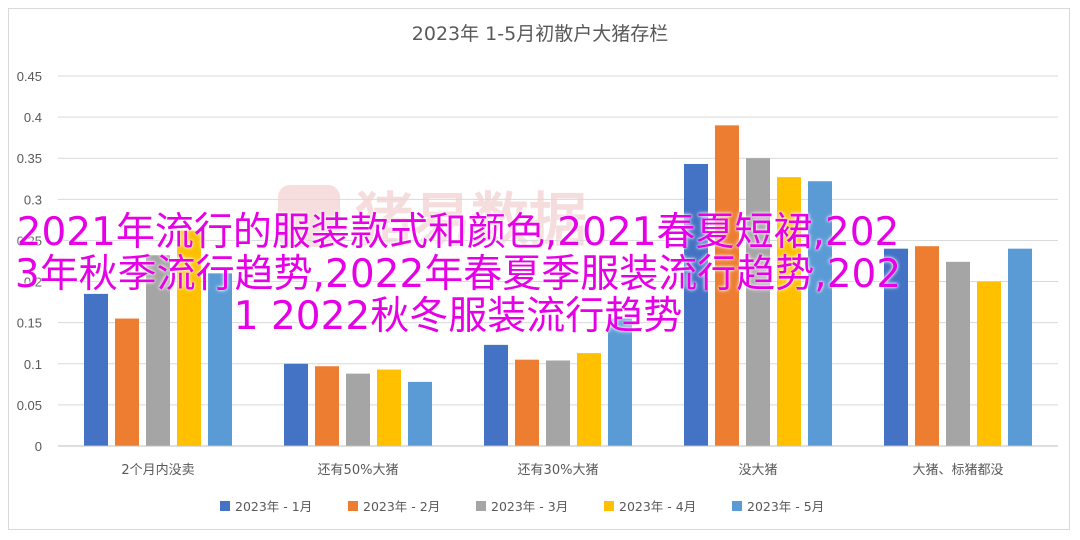 This screenshot has width=1080, height=540. What do you see at coordinates (29, 405) in the screenshot?
I see `y-tick-label: 0.05` at bounding box center [29, 405].